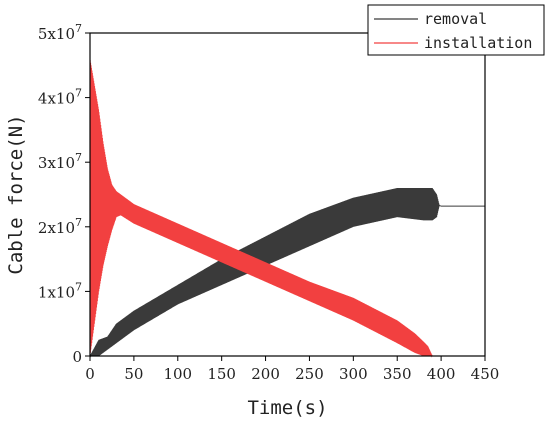 Image resolution: width=550 pixels, height=424 pixels. What do you see at coordinates (292, 369) in the screenshot?
I see `x-axis-ticks: 0 50 100 150 200 250 300 350 400 450` at bounding box center [292, 369].